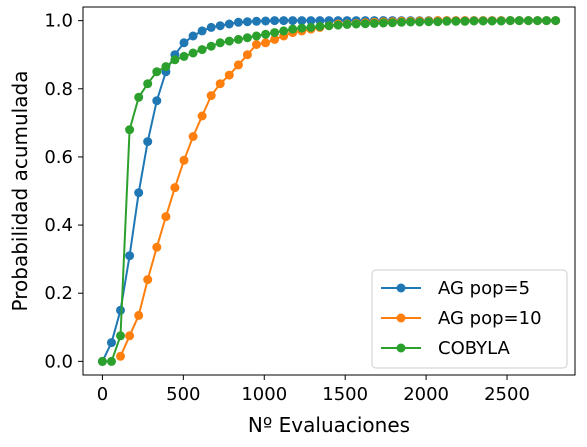 The image size is (587, 447). Describe the element at coordinates (58, 21) in the screenshot. I see `y-tick-label: 1.0` at that location.